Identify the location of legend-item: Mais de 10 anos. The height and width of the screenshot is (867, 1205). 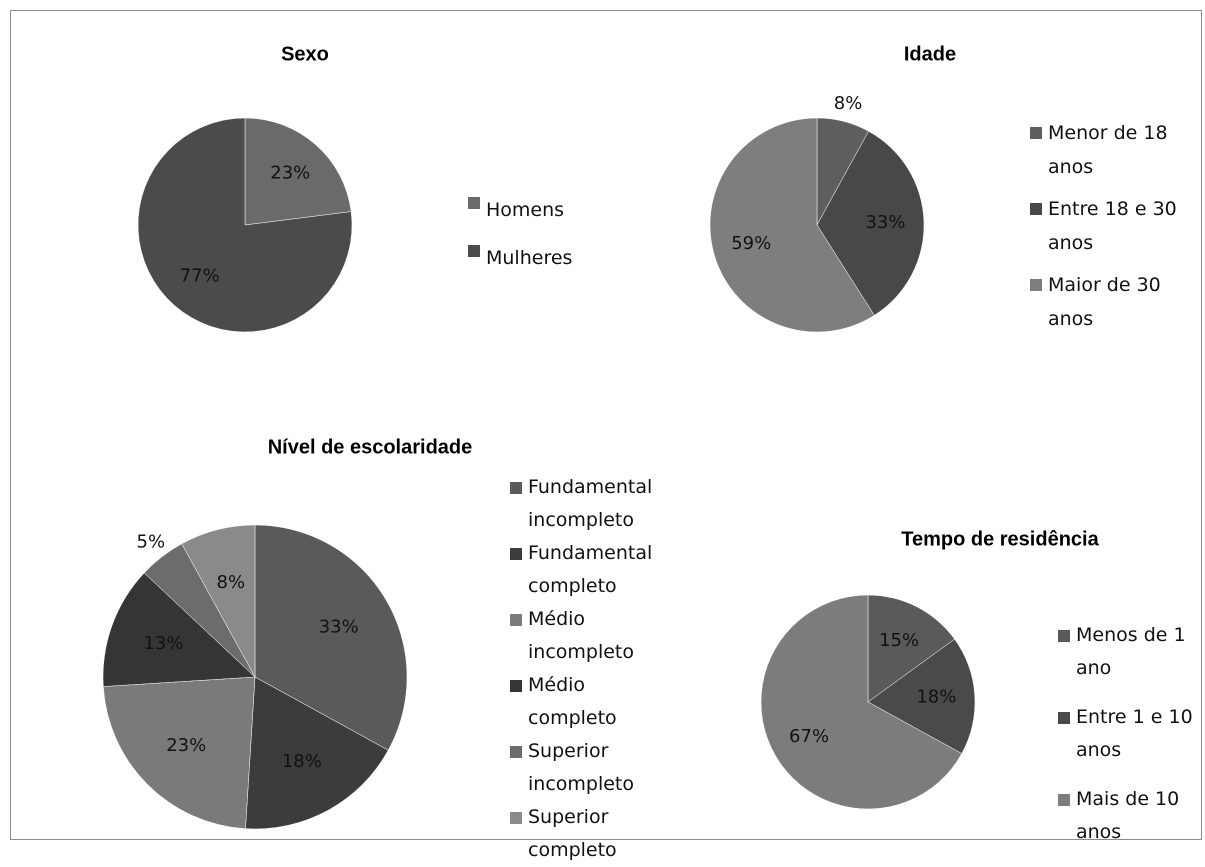
(1131, 816).